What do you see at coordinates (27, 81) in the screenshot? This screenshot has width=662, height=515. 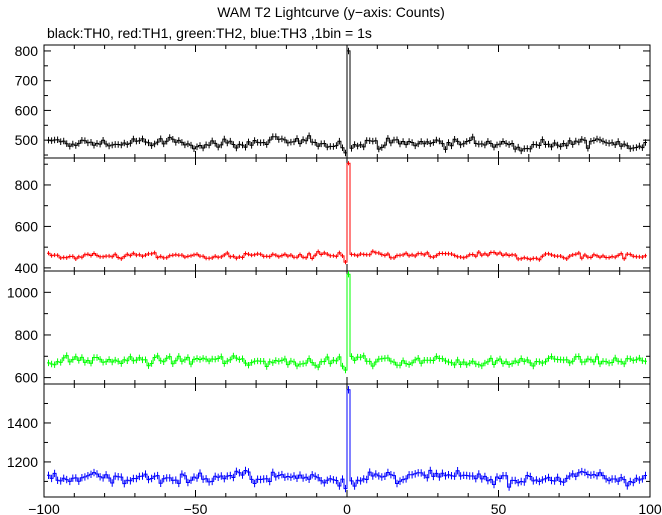 I see `y-tick-label: 700` at bounding box center [27, 81].